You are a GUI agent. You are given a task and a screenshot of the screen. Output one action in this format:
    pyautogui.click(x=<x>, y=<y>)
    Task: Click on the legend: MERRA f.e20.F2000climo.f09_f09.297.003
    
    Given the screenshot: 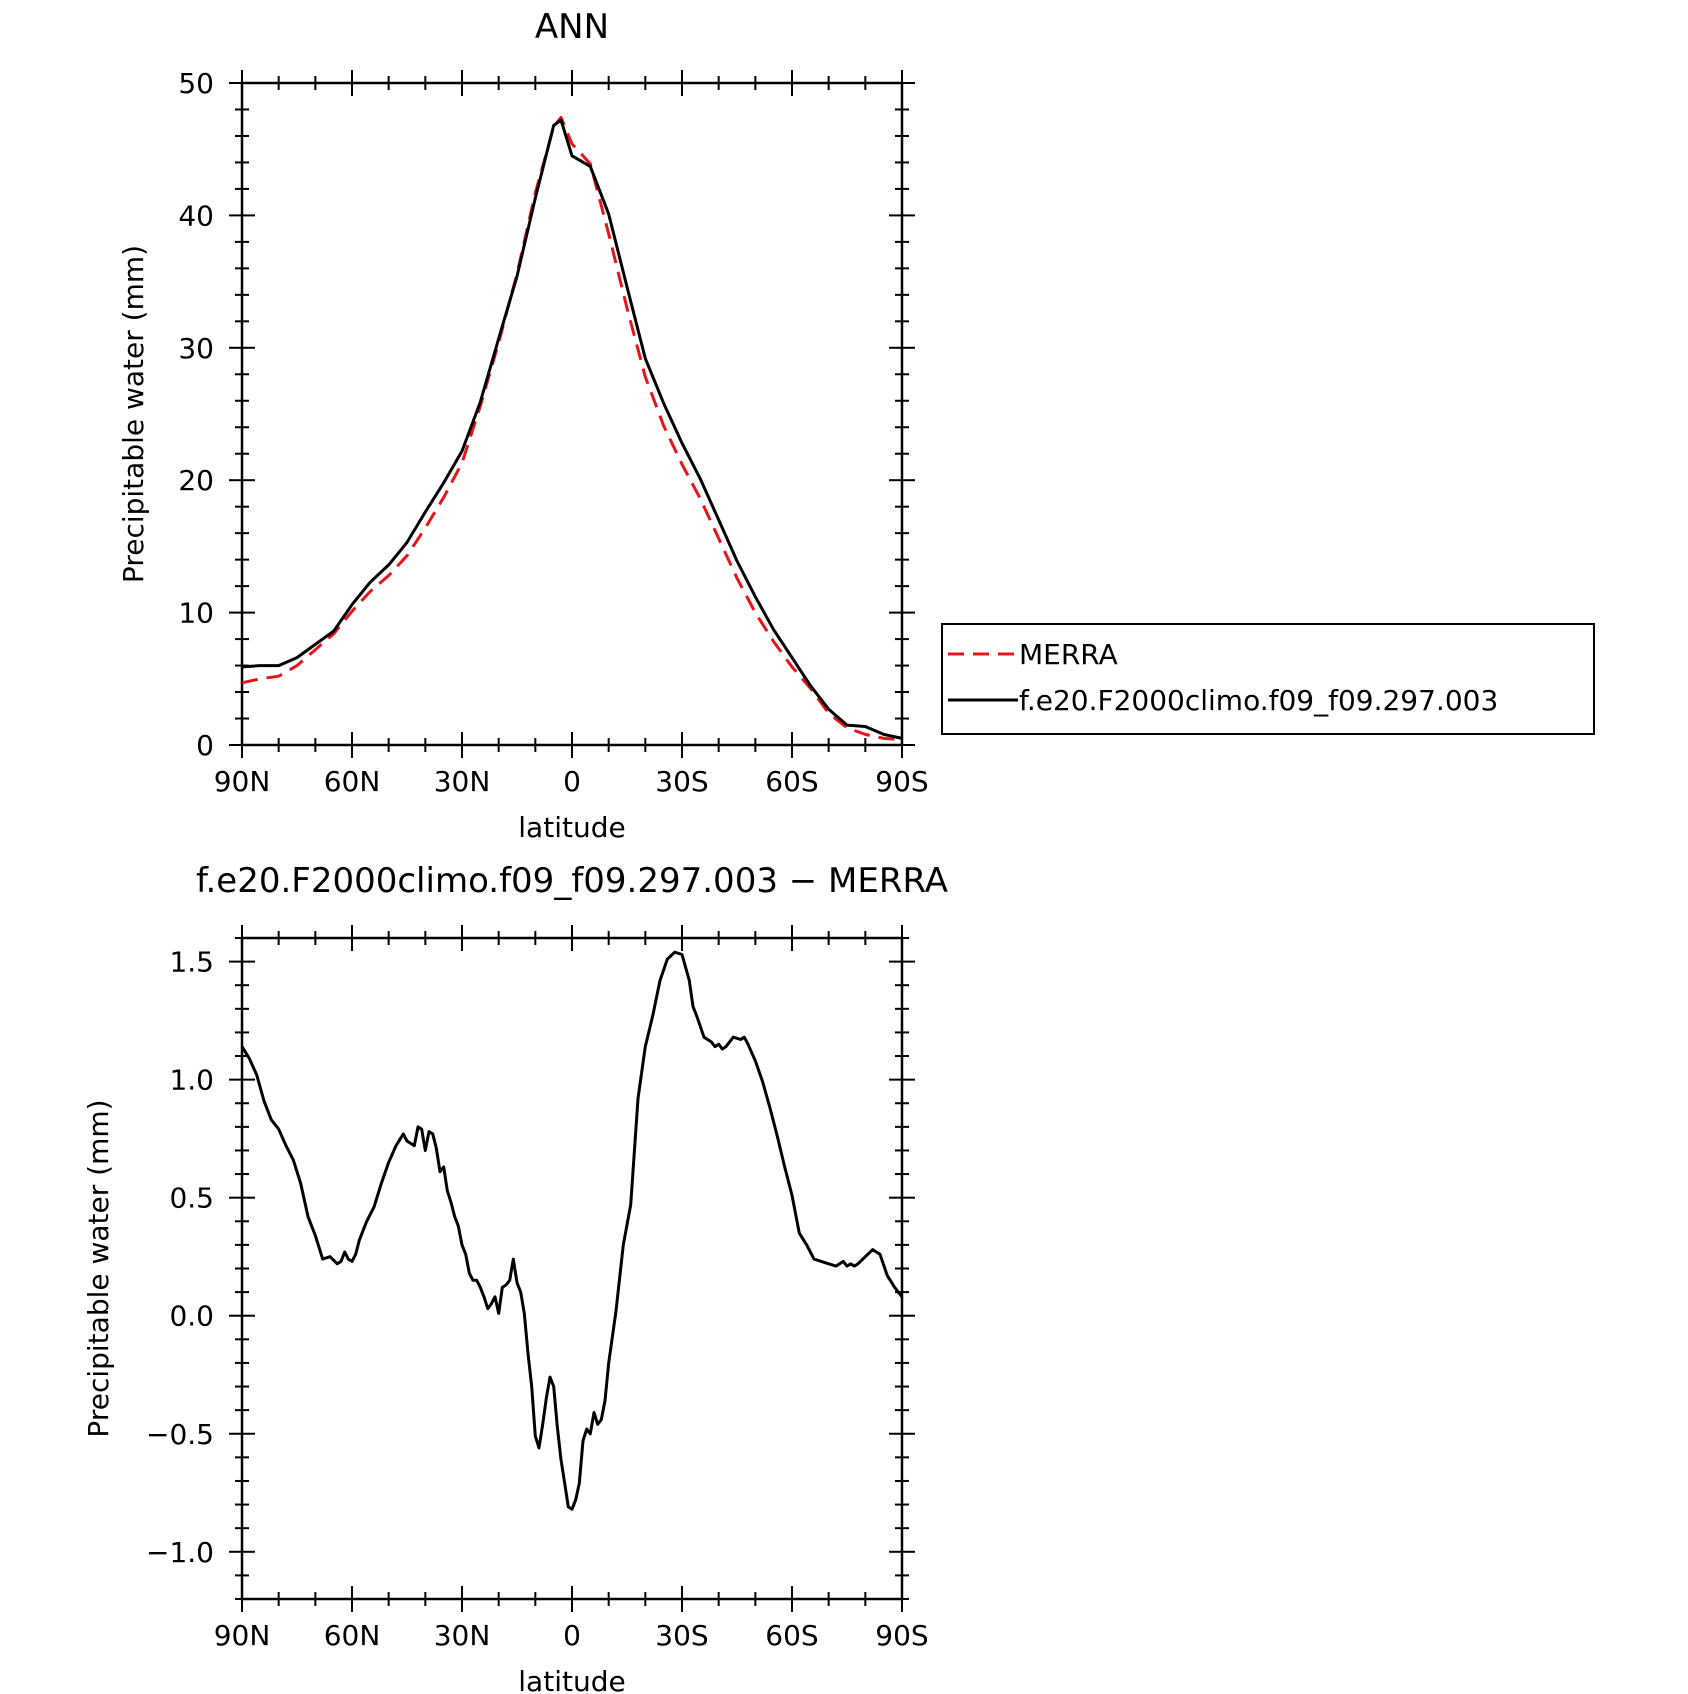 What is the action you would take?
    pyautogui.click(x=1268, y=679)
    